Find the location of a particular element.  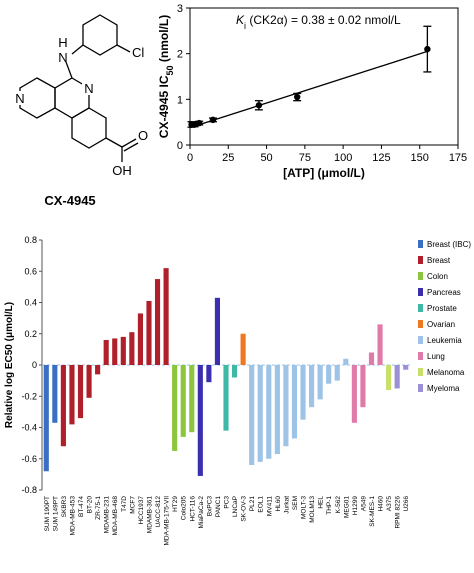

x-tick-label: MDA-MB-453 is located at coordinates (72, 516).